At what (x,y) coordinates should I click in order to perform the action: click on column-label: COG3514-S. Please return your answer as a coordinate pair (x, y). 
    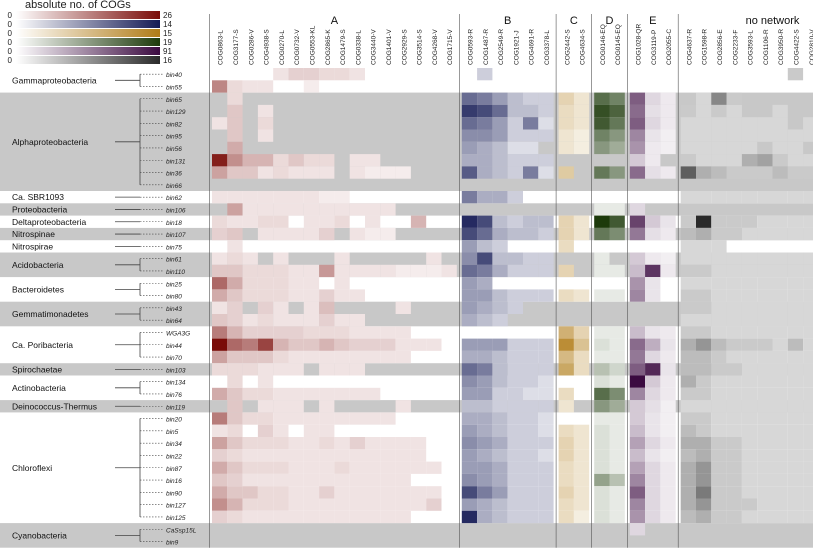
    Looking at the image, I should click on (420, 47).